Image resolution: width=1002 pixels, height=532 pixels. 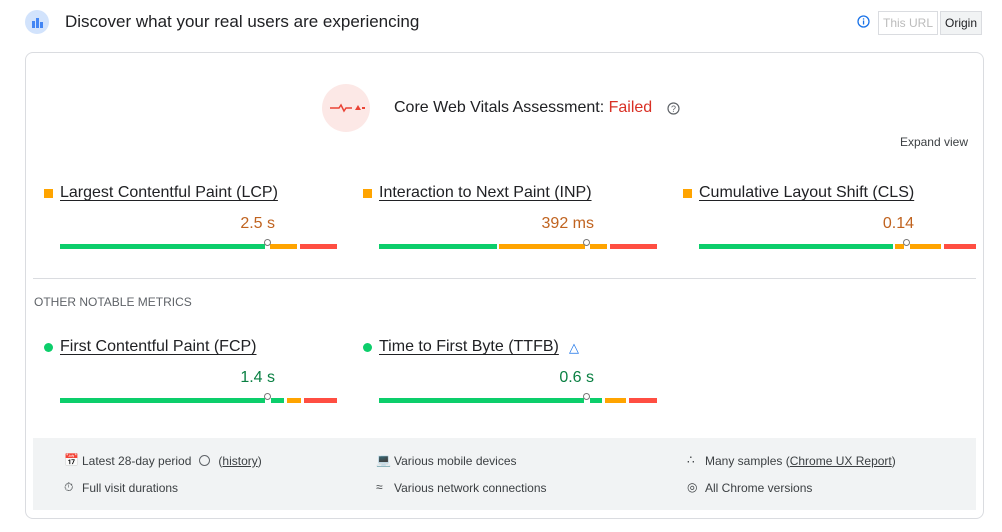 What do you see at coordinates (840, 461) in the screenshot?
I see `footer-link: Chrome UX Report` at bounding box center [840, 461].